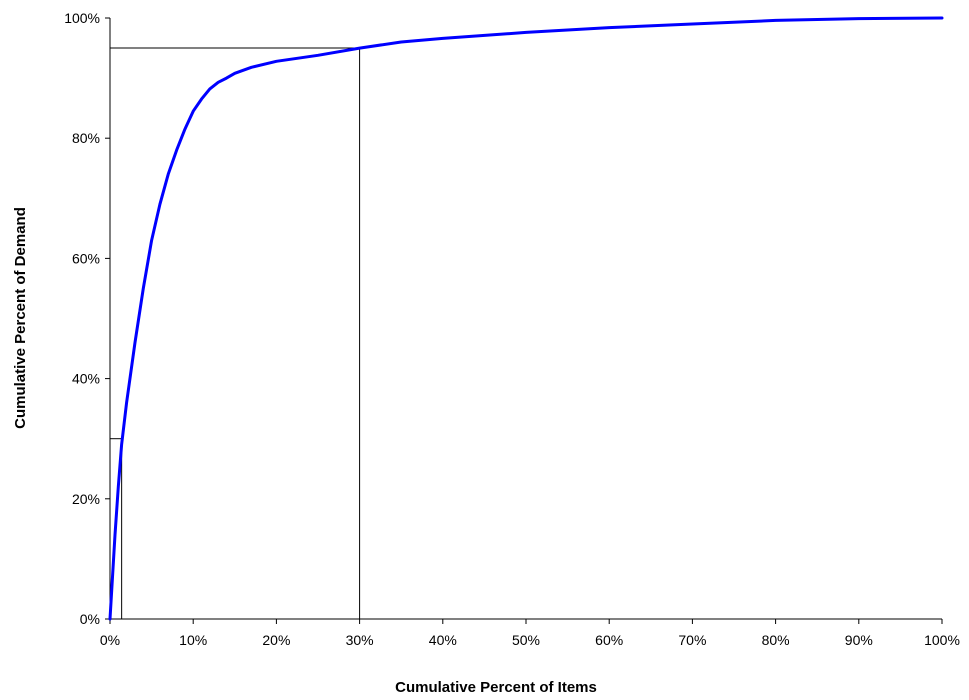  Describe the element at coordinates (86, 379) in the screenshot. I see `y-tick-label: 40%` at that location.